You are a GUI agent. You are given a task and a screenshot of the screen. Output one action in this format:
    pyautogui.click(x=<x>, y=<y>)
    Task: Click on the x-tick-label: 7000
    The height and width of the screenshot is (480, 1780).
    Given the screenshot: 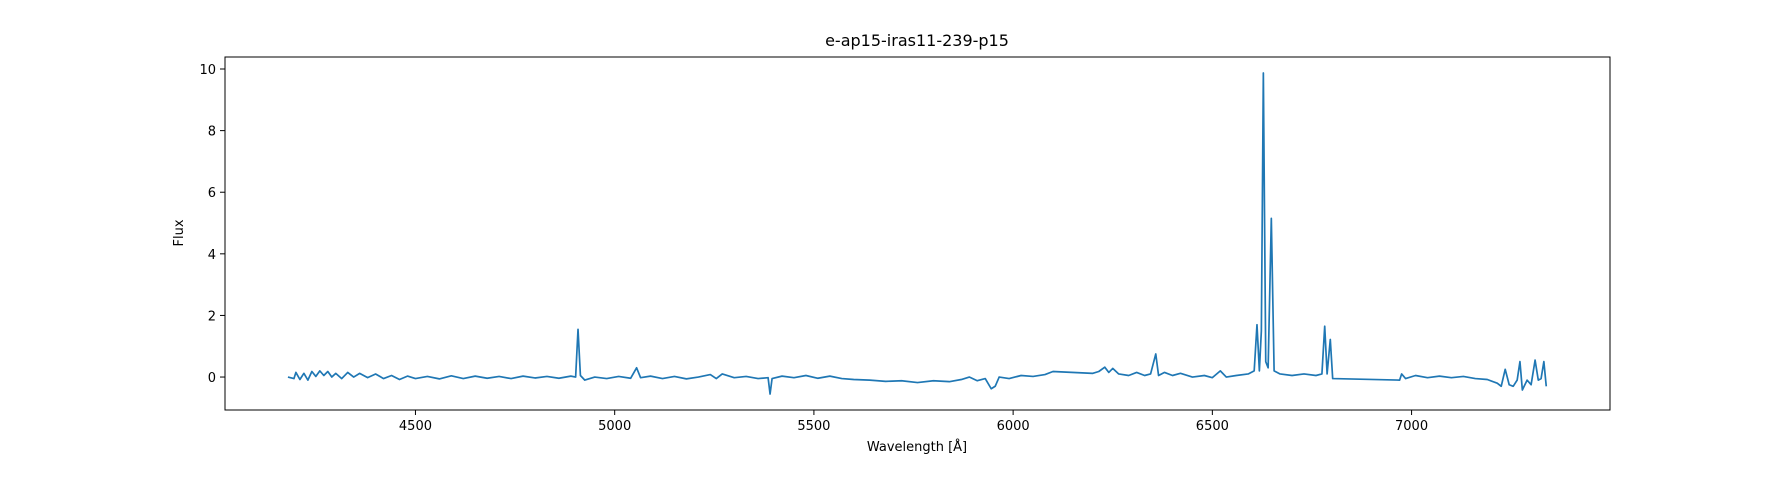 What is the action you would take?
    pyautogui.click(x=1411, y=426)
    